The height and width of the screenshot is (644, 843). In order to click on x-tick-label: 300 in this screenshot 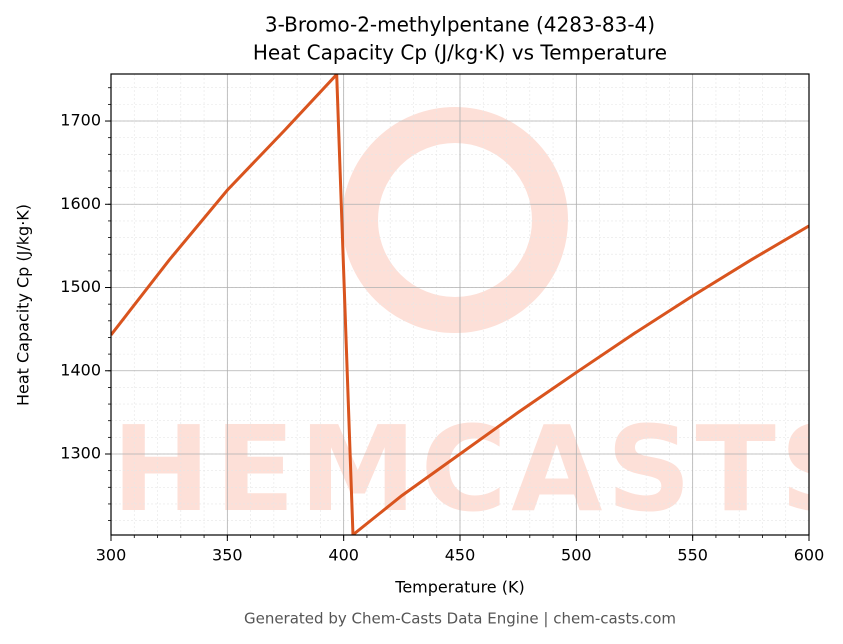, I will do `click(111, 555)`.